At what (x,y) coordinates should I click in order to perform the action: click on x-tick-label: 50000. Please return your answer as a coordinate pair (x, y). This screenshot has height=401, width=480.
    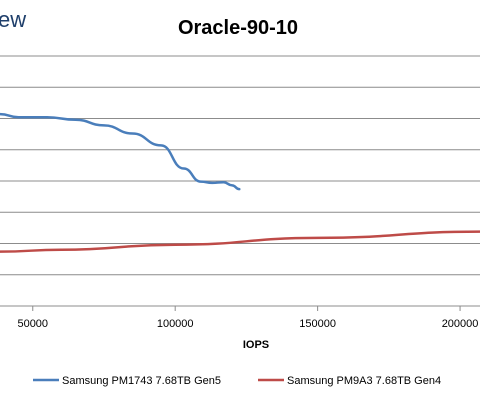
    Looking at the image, I should click on (32, 324).